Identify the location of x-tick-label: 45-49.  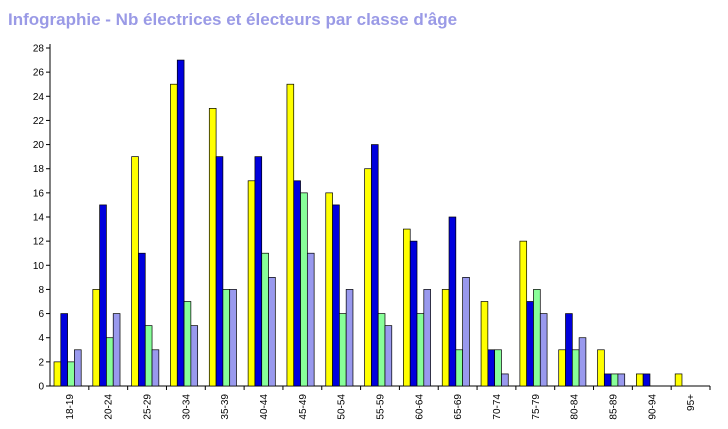
(303, 407).